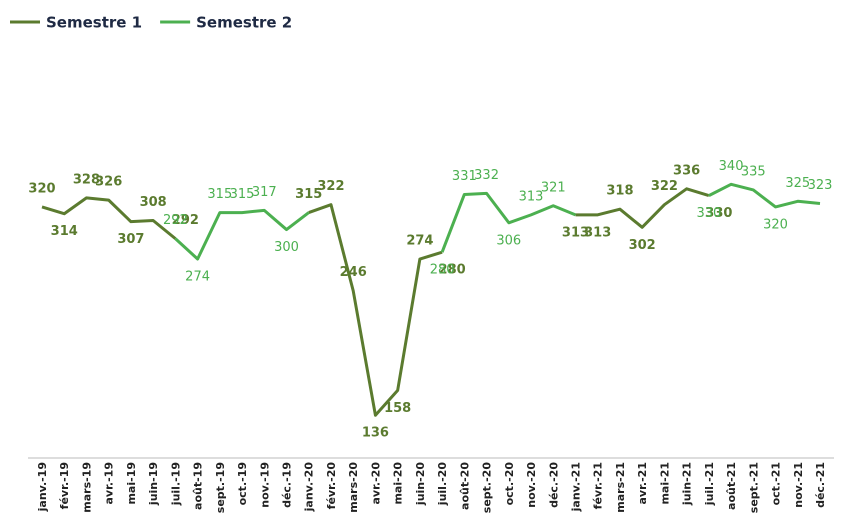  What do you see at coordinates (598, 485) in the screenshot?
I see `x-tick-label: févr.-21` at bounding box center [598, 485].